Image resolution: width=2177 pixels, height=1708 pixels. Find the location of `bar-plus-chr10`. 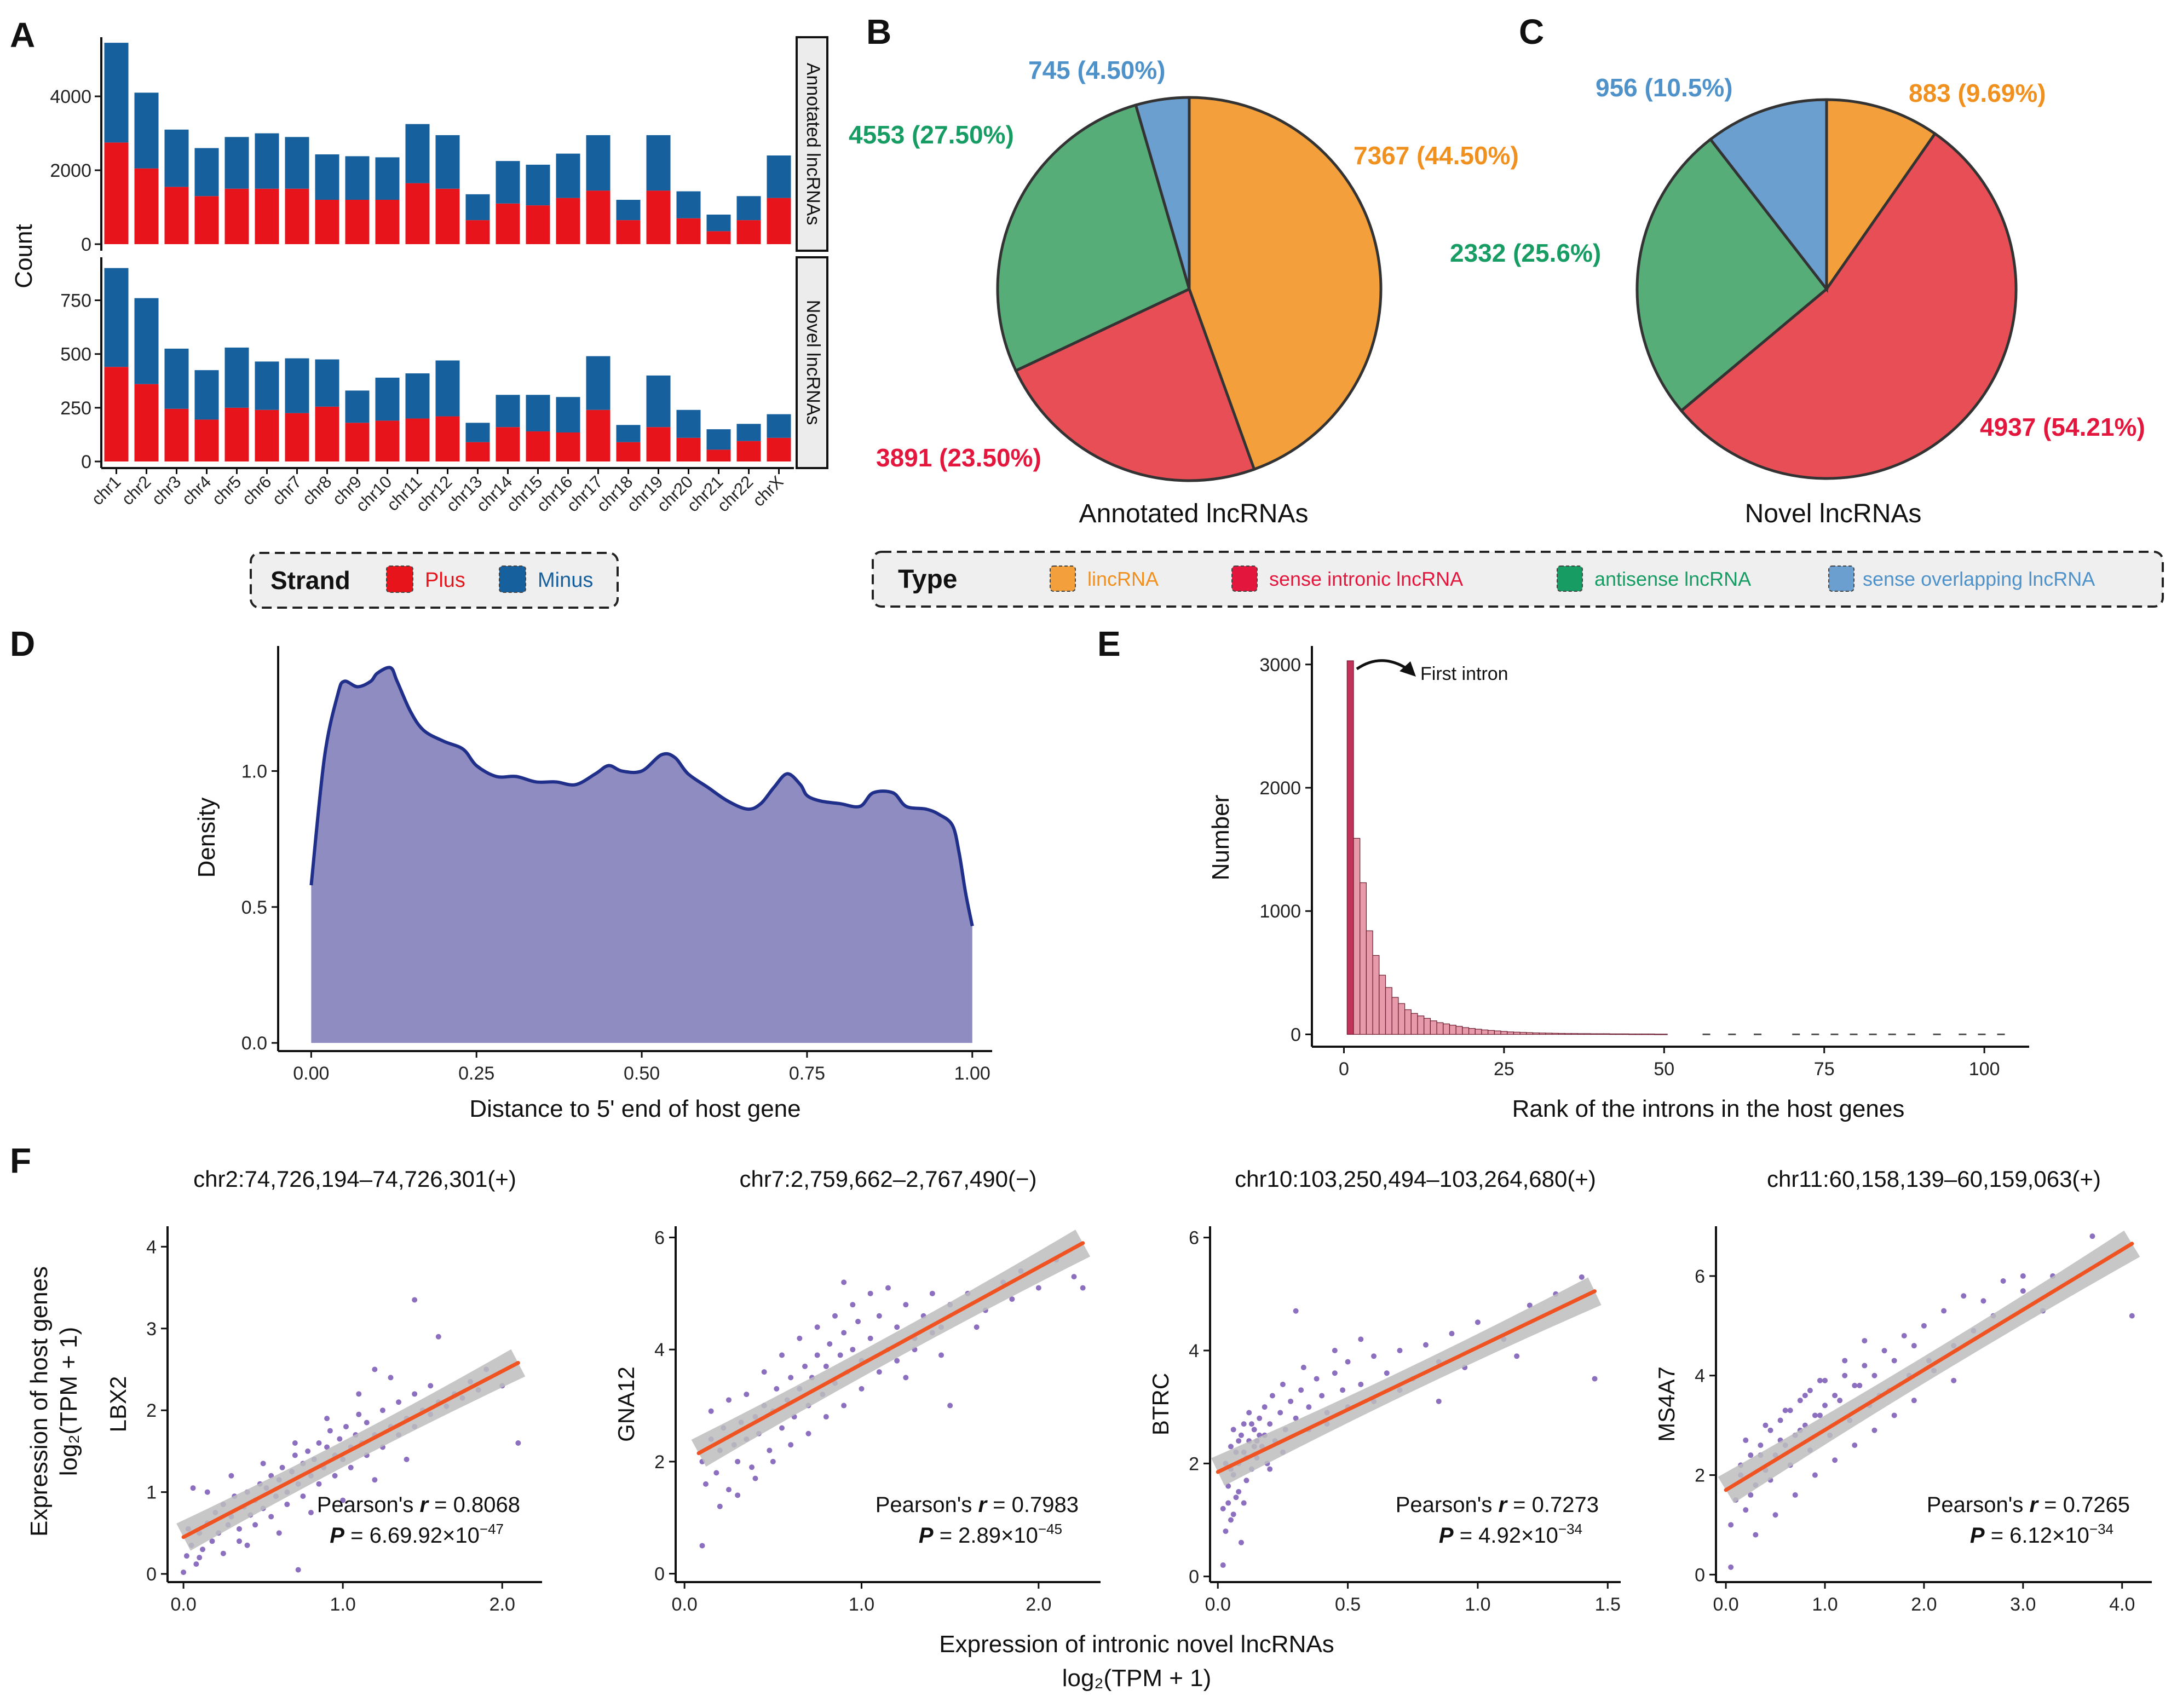

bar-plus-chr10 is located at coordinates (387, 222).